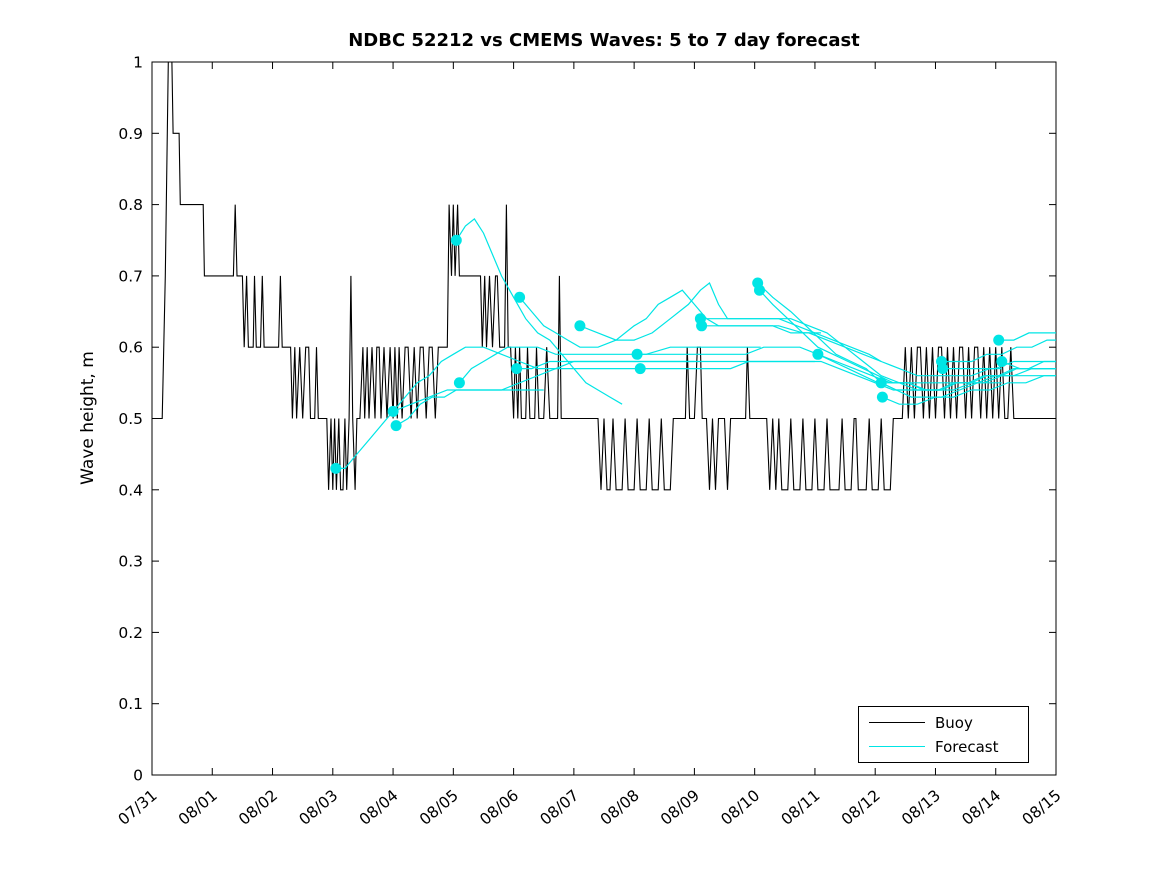 The width and height of the screenshot is (1167, 875). I want to click on x-tick-label: 08/02, so click(258, 807).